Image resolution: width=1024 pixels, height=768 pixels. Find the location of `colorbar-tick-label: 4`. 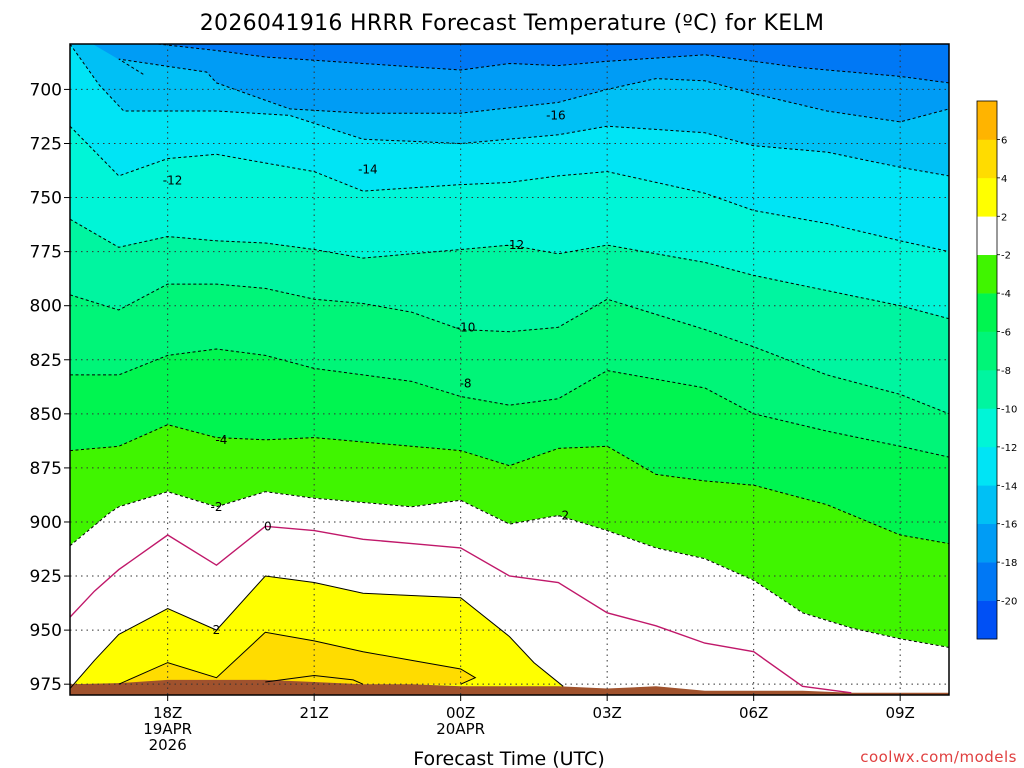

colorbar-tick-label: 4 is located at coordinates (1004, 179).